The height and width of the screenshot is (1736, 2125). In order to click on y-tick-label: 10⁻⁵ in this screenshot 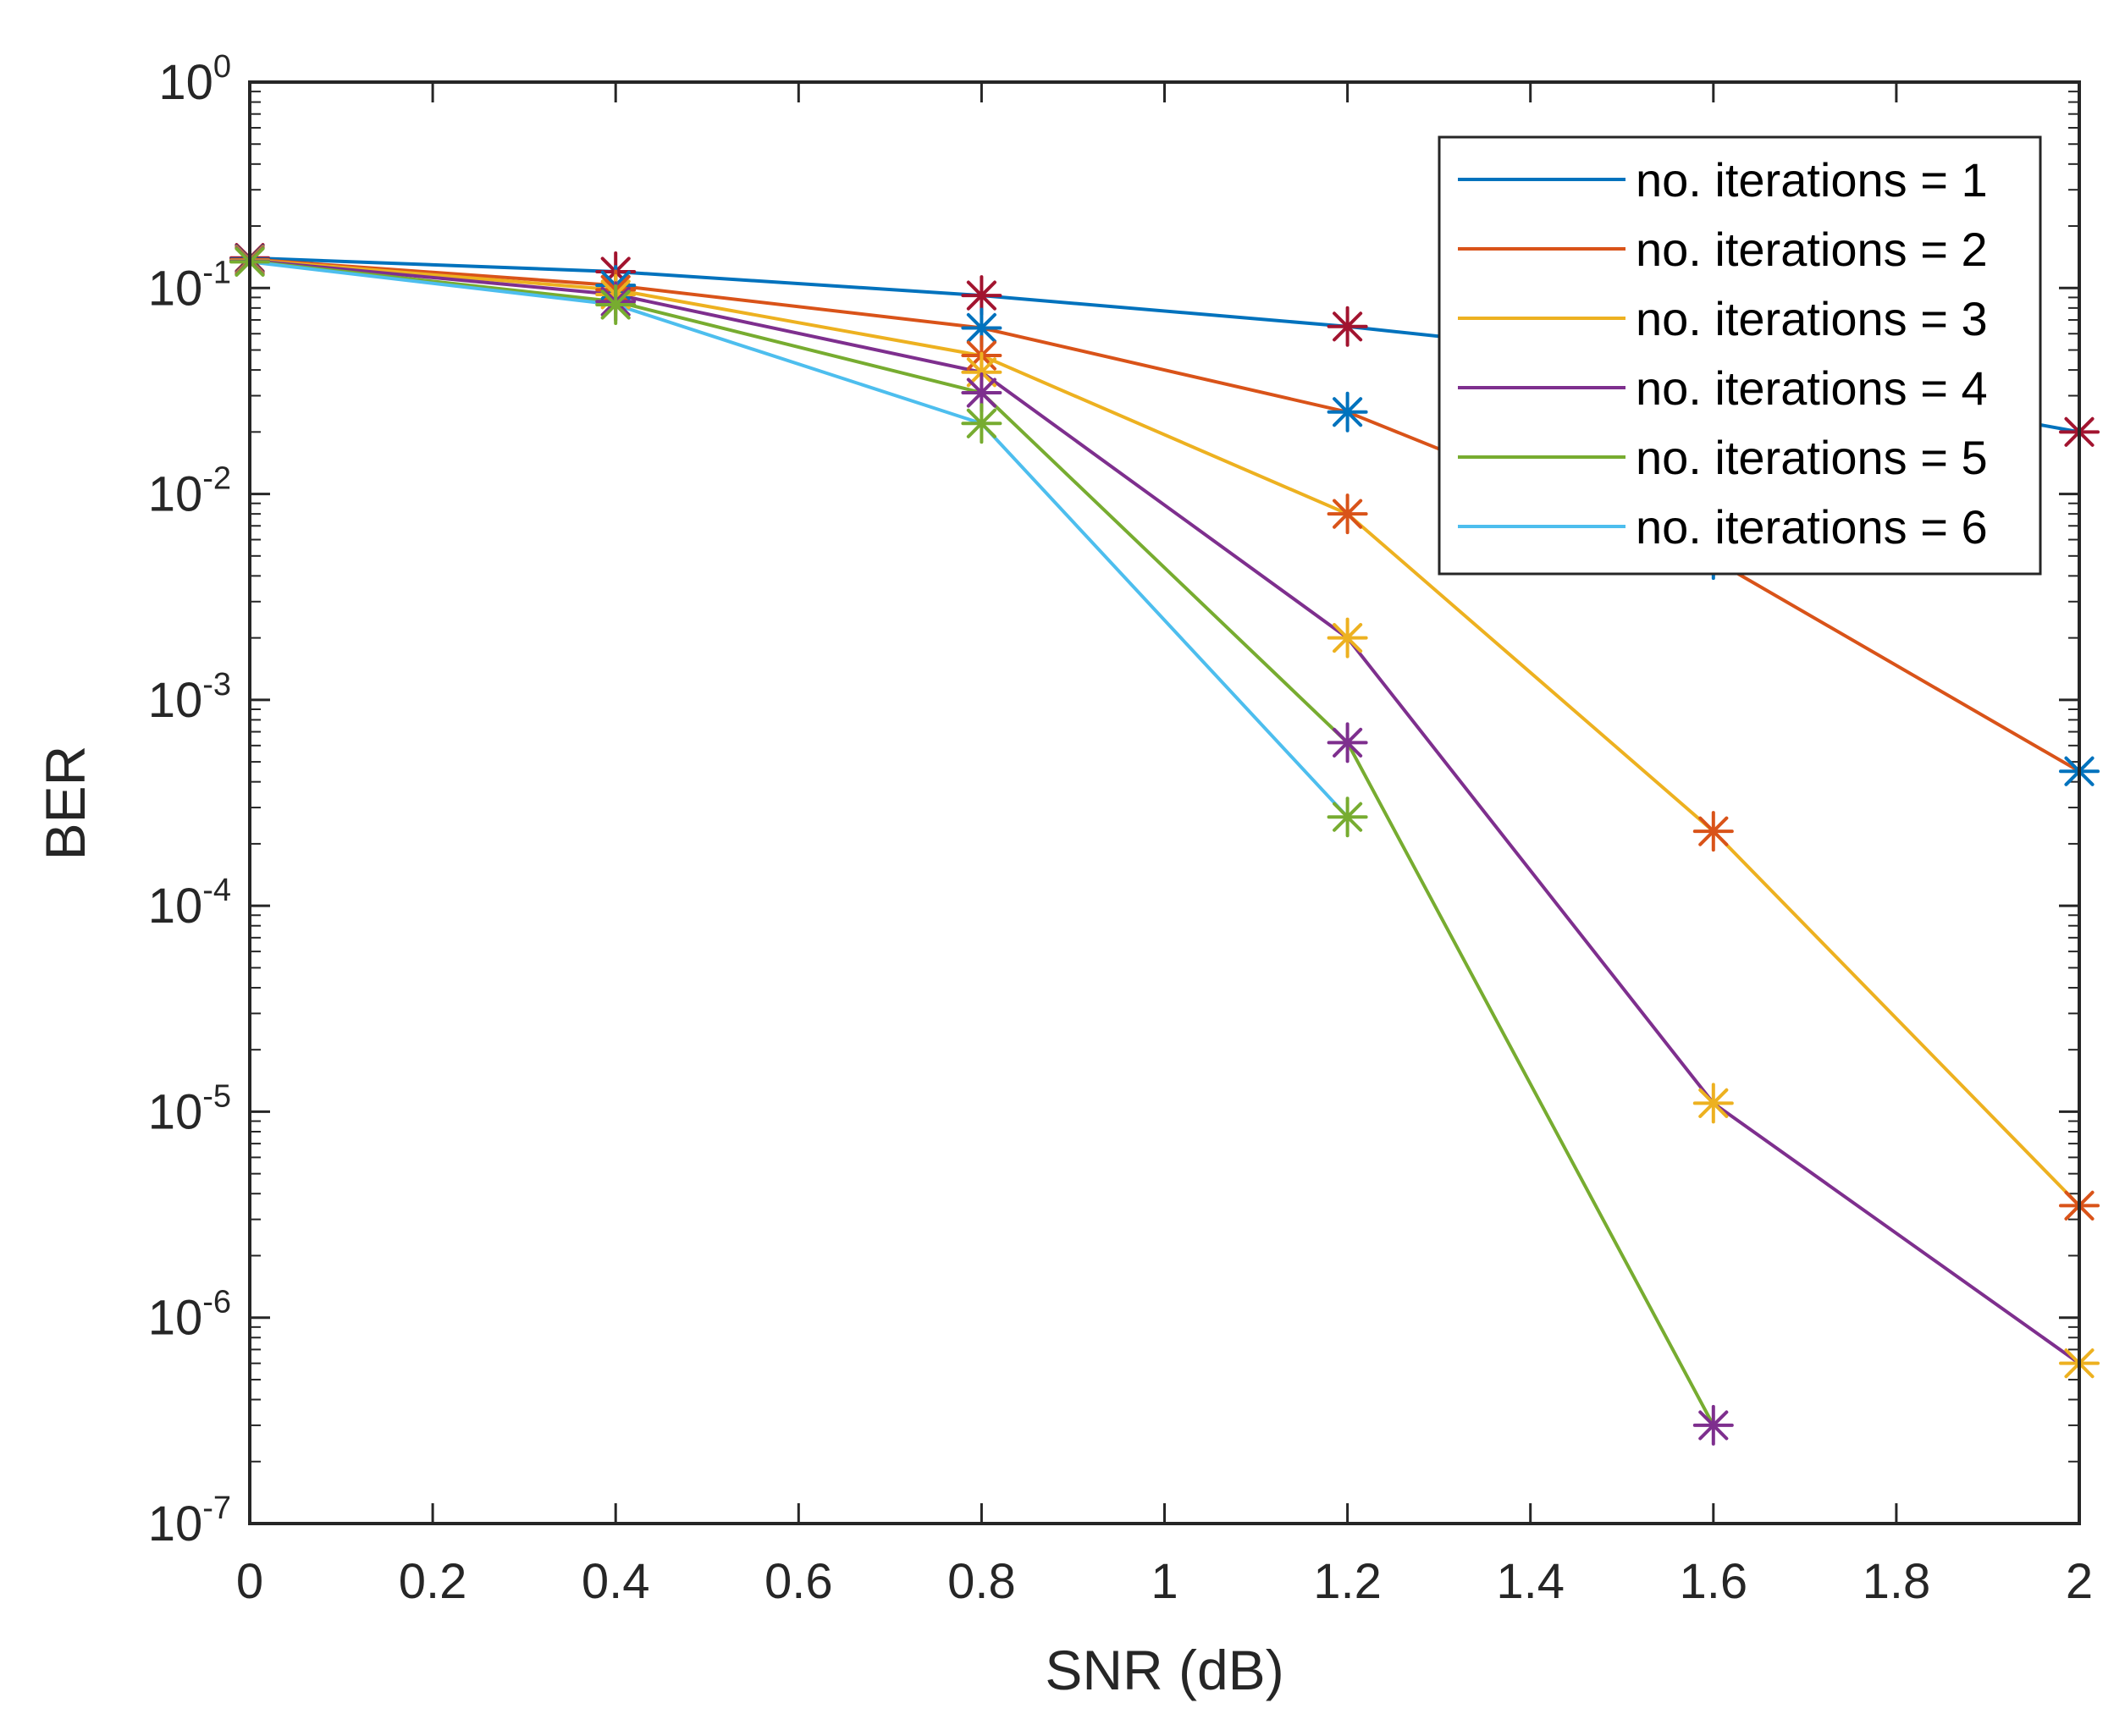, I will do `click(189, 1108)`.